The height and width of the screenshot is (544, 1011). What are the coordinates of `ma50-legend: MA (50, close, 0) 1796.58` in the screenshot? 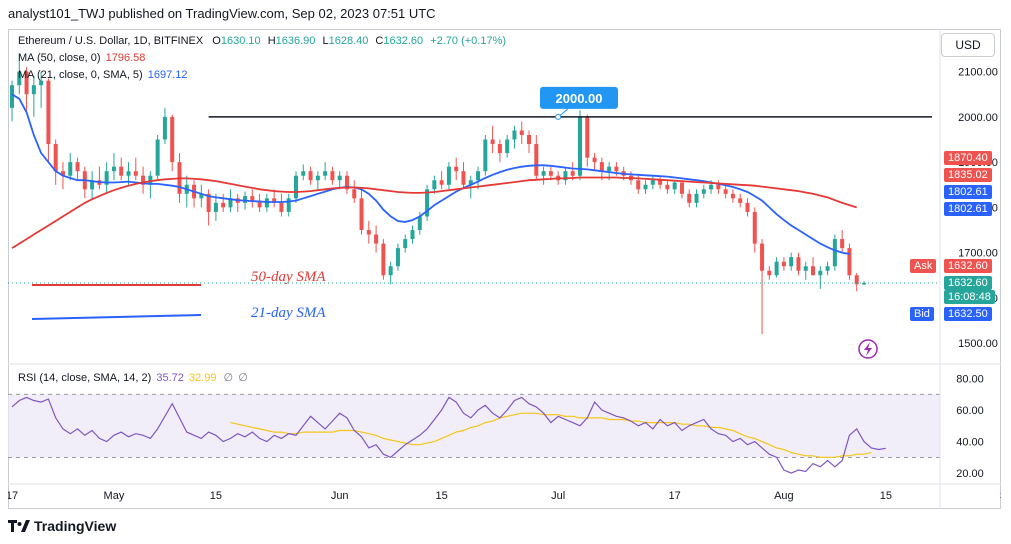 It's located at (81, 58).